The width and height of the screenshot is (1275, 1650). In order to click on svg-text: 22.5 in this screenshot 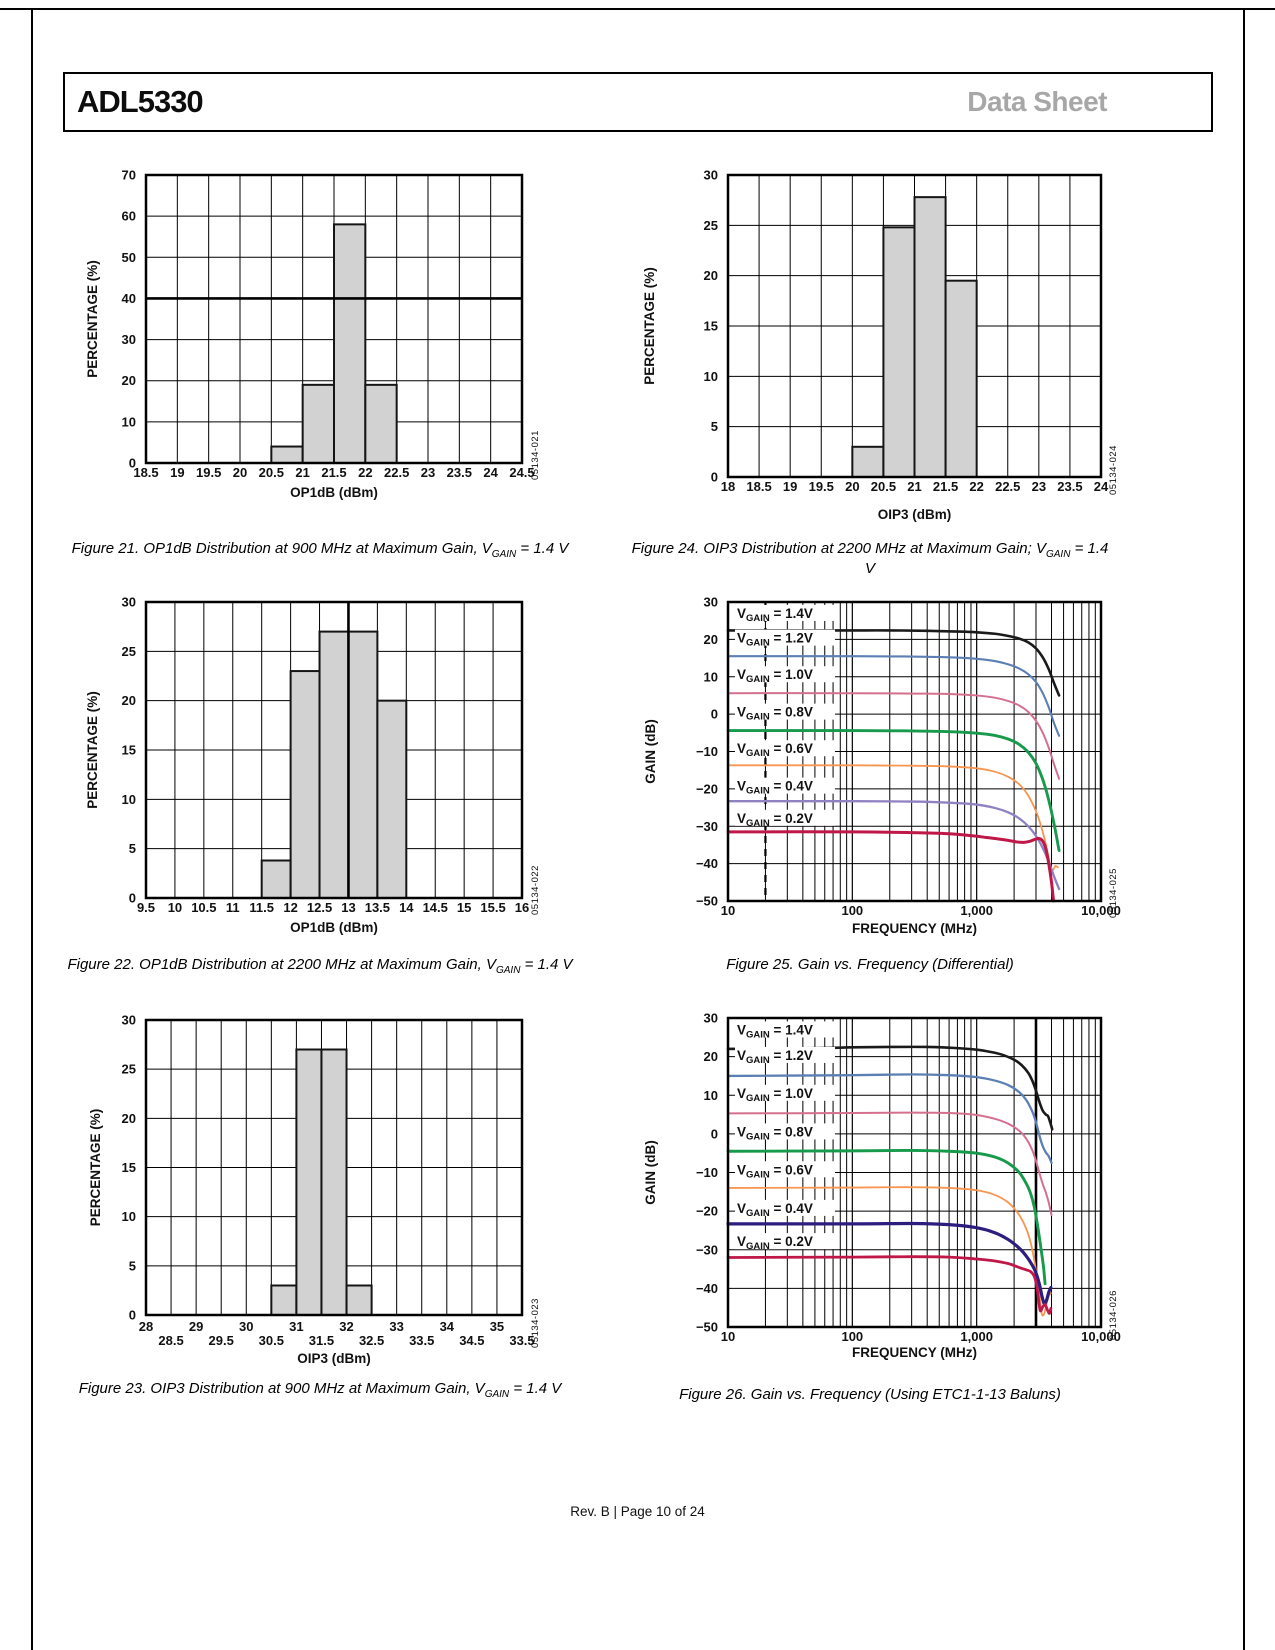, I will do `click(1007, 486)`.